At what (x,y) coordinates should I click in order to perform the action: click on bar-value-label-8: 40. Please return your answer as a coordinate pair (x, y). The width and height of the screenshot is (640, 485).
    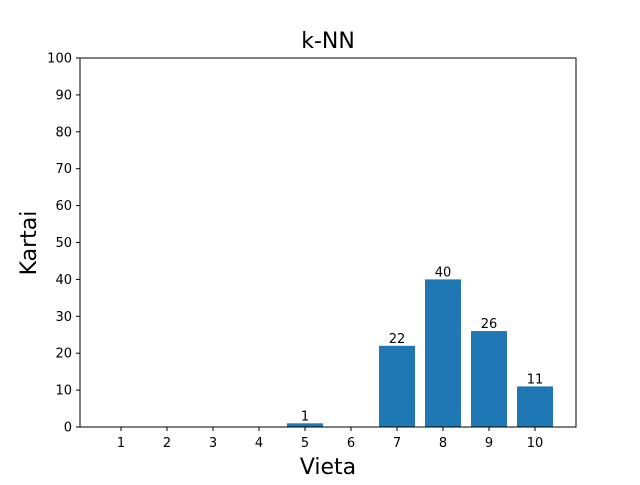
    Looking at the image, I should click on (443, 272).